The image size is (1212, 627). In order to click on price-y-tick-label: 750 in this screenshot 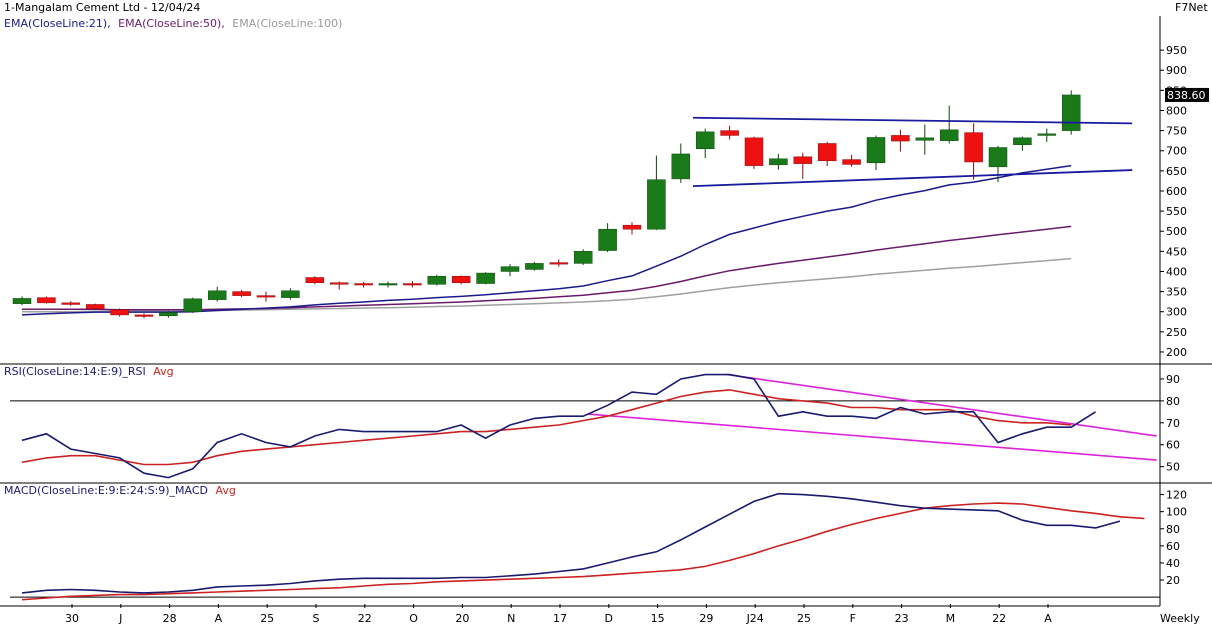, I will do `click(1176, 131)`.